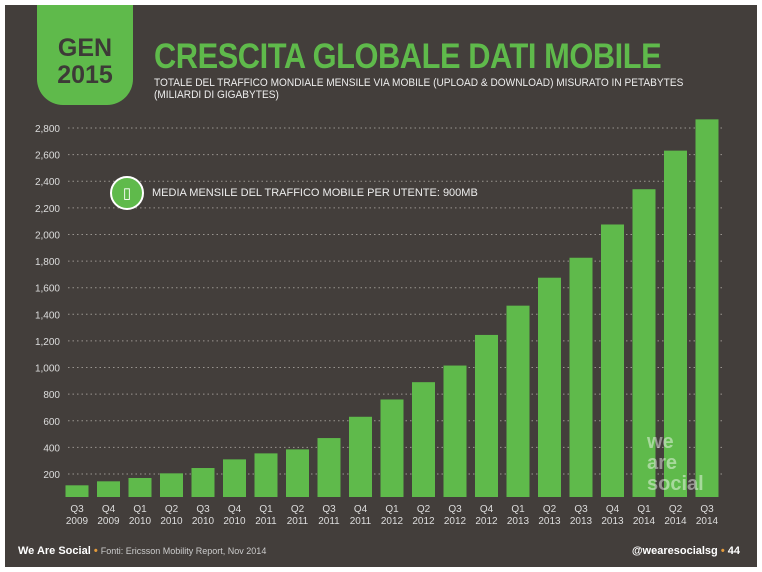  I want to click on y-tick-label: 400, so click(51, 448).